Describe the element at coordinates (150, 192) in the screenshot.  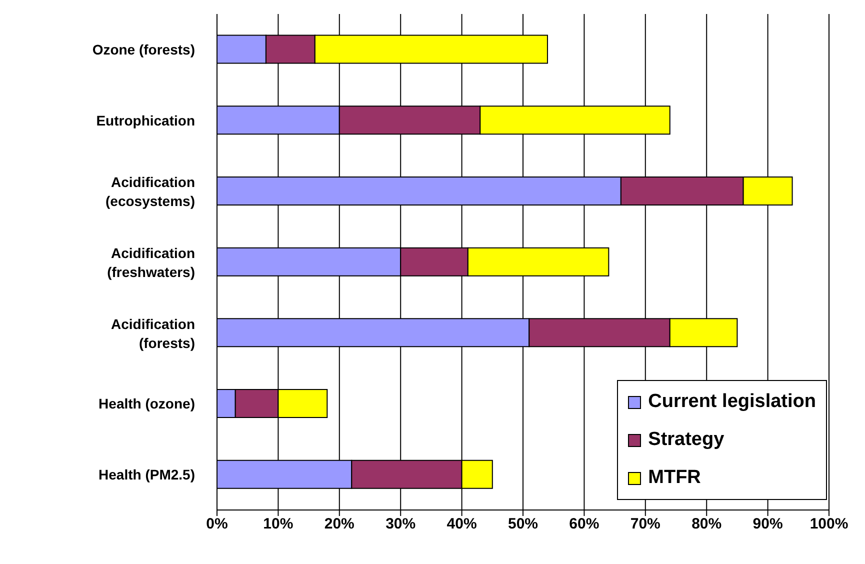
I see `y-tick-label: Acidification (ecosystems)` at that location.